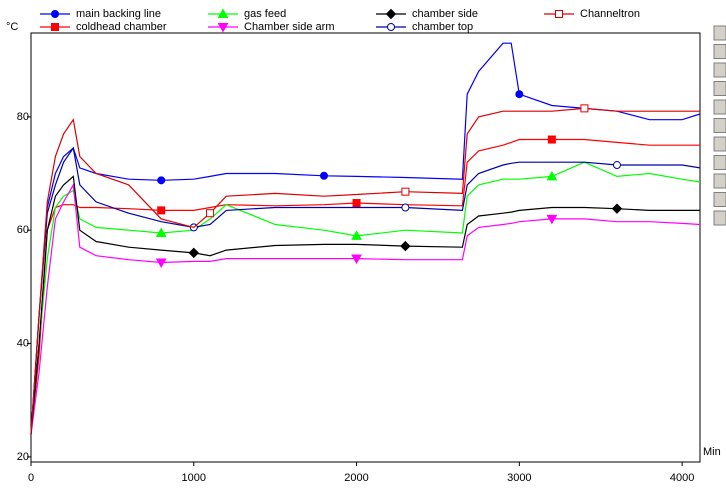  Describe the element at coordinates (519, 478) in the screenshot. I see `x-tick-label: 3000` at that location.